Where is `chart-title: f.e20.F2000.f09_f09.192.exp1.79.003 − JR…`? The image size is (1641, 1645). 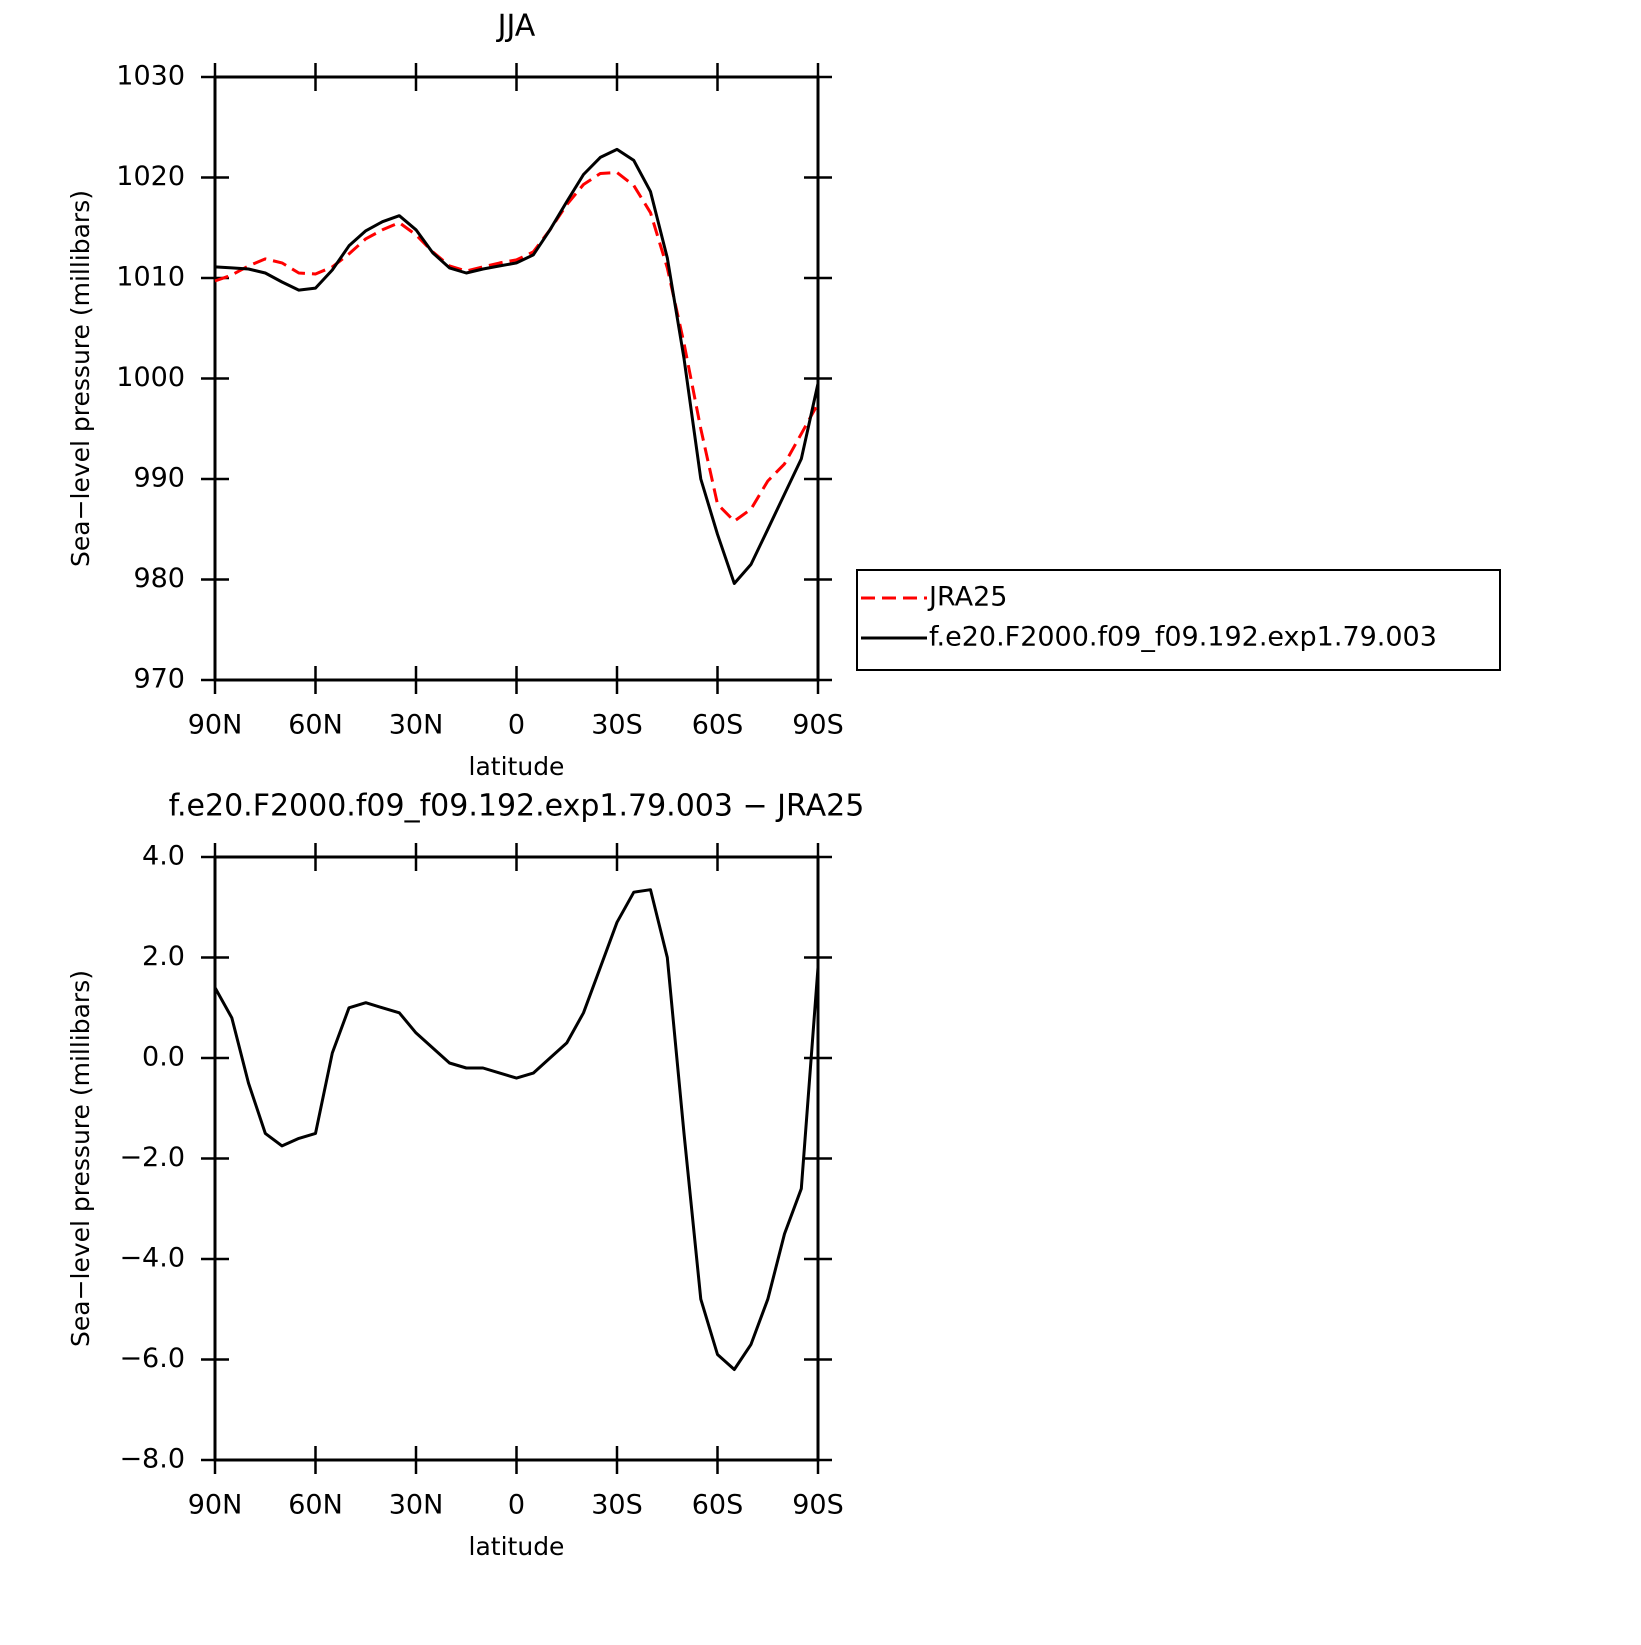
chart-title: f.e20.F2000.f09_f09.192.exp1.79.003 − JR… is located at coordinates (517, 806).